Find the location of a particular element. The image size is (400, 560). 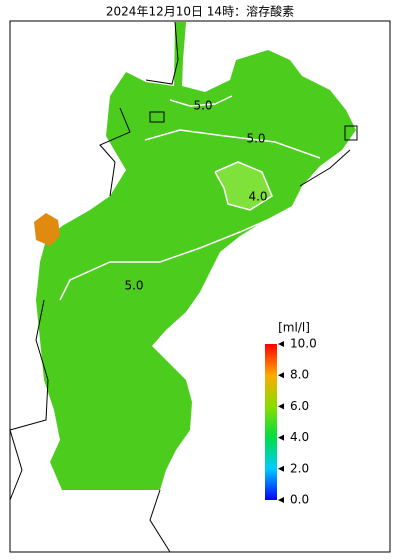

colorbar is located at coordinates (271, 422).